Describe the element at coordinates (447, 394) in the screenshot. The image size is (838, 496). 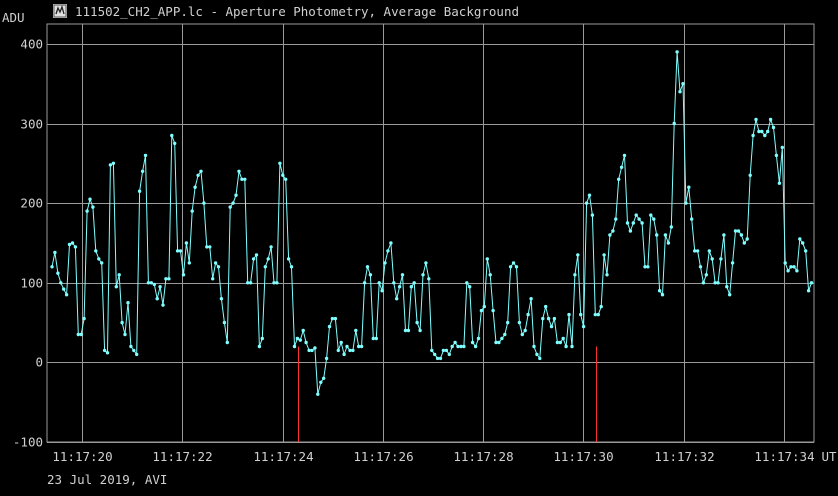
I see `event-markers` at that location.